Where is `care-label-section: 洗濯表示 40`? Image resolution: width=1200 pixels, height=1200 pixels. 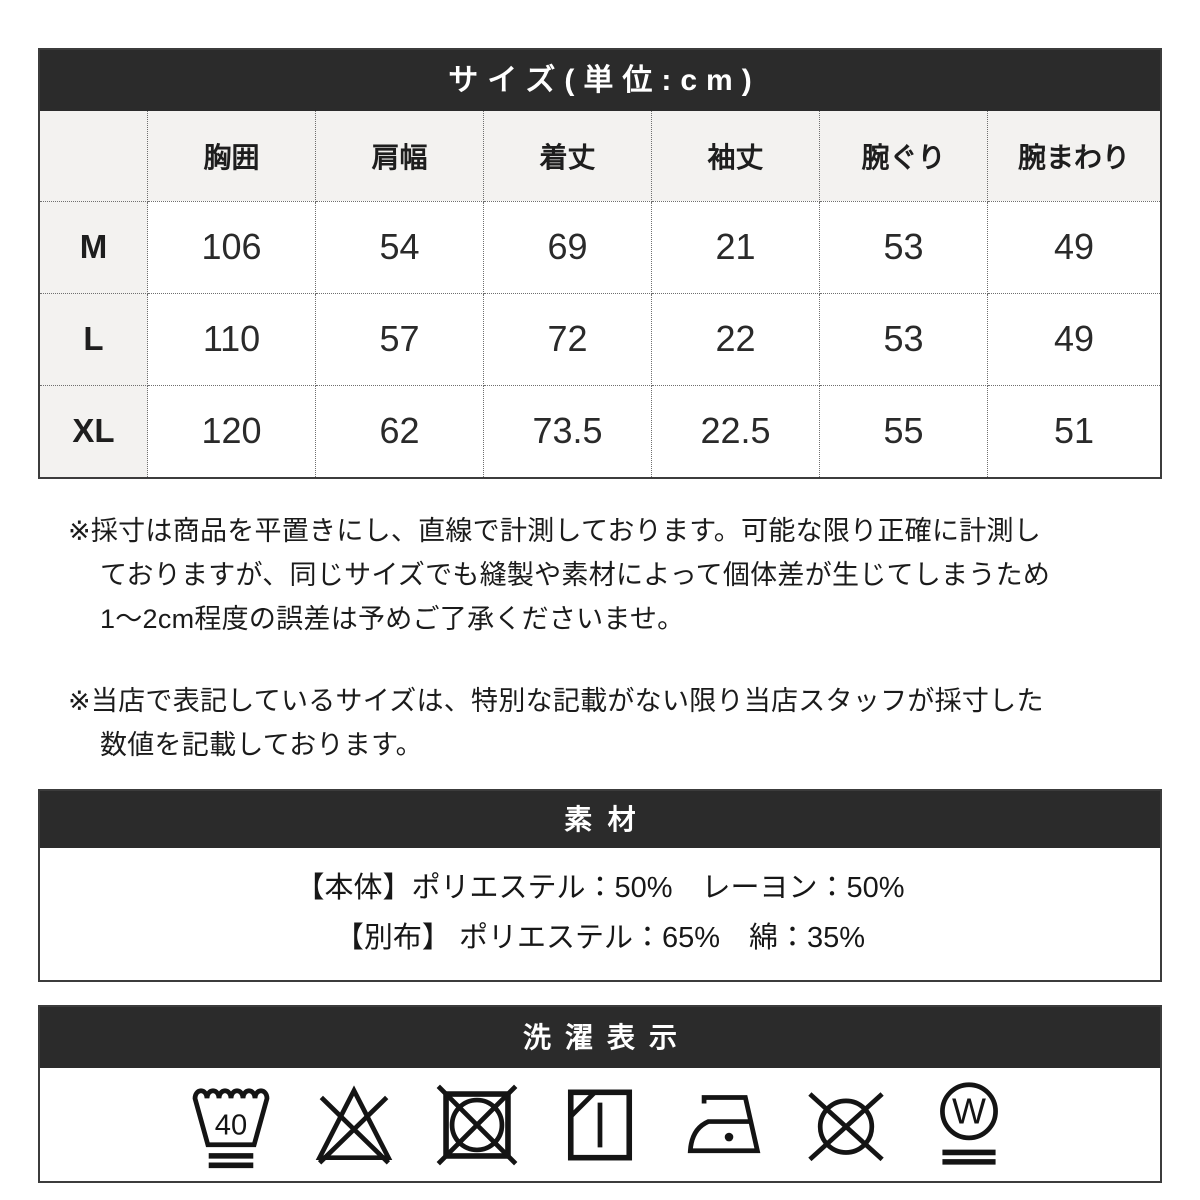
care-label-section: 洗濯表示 40 is located at coordinates (600, 1094).